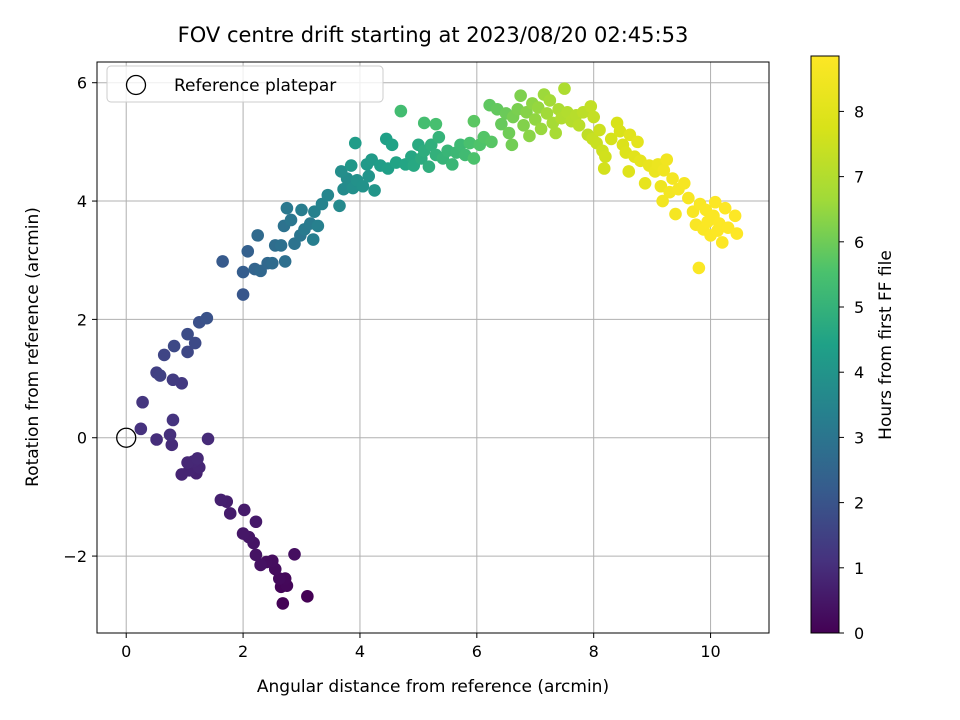 The height and width of the screenshot is (720, 960). I want to click on colorbar: 0 1 2 3 4 5 6 7 8 Hours from first FF file, so click(853, 349).